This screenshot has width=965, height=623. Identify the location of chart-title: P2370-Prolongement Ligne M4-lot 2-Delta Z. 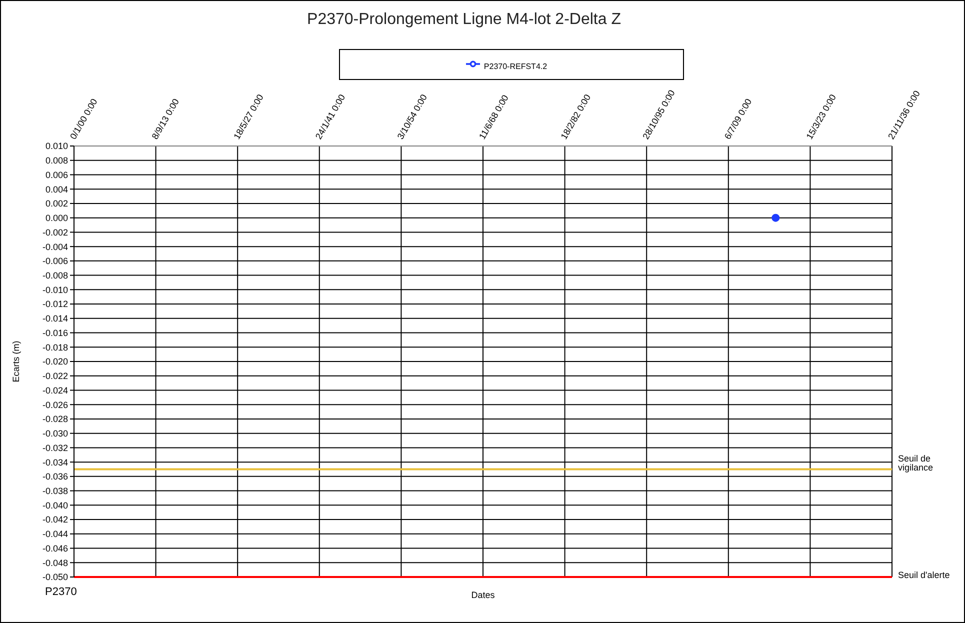
(464, 20).